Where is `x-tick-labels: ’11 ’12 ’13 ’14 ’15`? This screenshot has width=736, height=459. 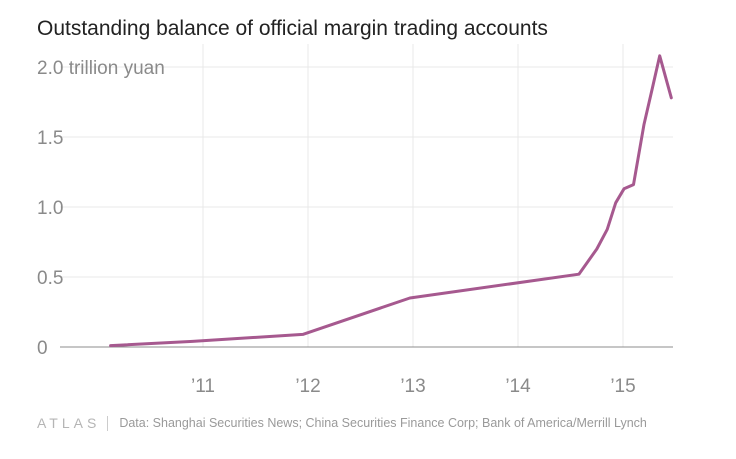
x-tick-labels: ’11 ’12 ’13 ’14 ’15 is located at coordinates (413, 386).